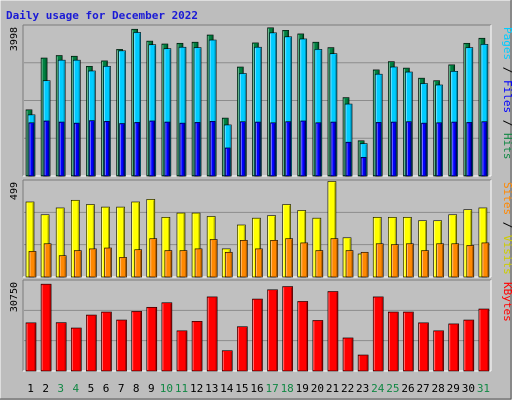 This screenshot has width=512, height=400. What do you see at coordinates (227, 388) in the screenshot?
I see `x-tick-label: 14` at bounding box center [227, 388].